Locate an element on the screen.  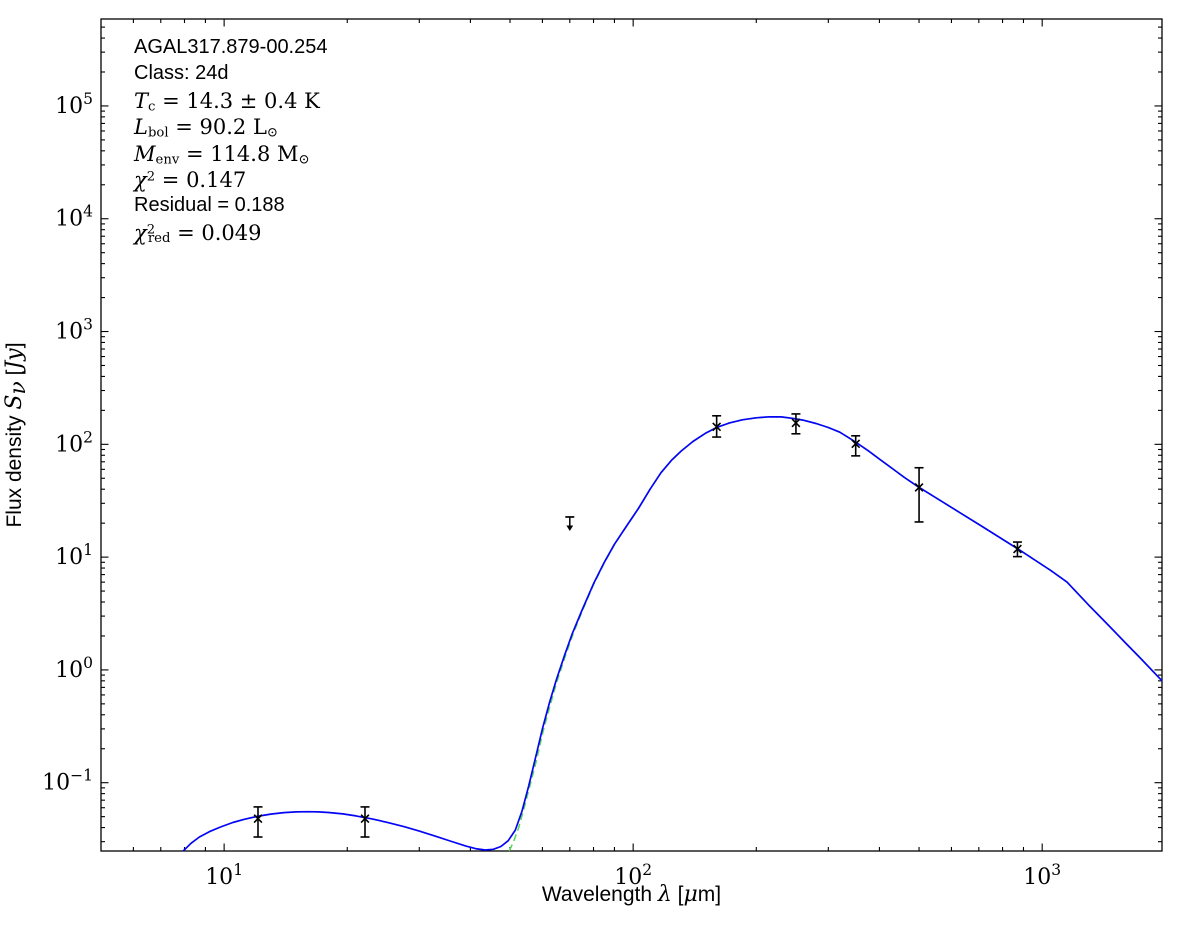
y-tick-label: 10³ is located at coordinates (74, 330).